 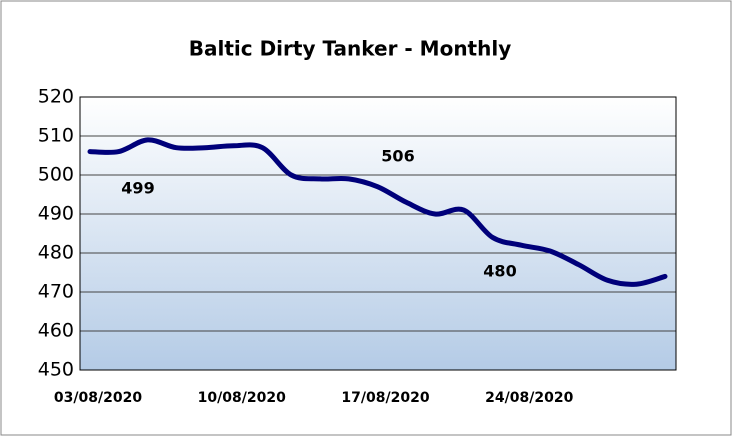 I want to click on y-tick-label: 470, so click(x=56, y=292).